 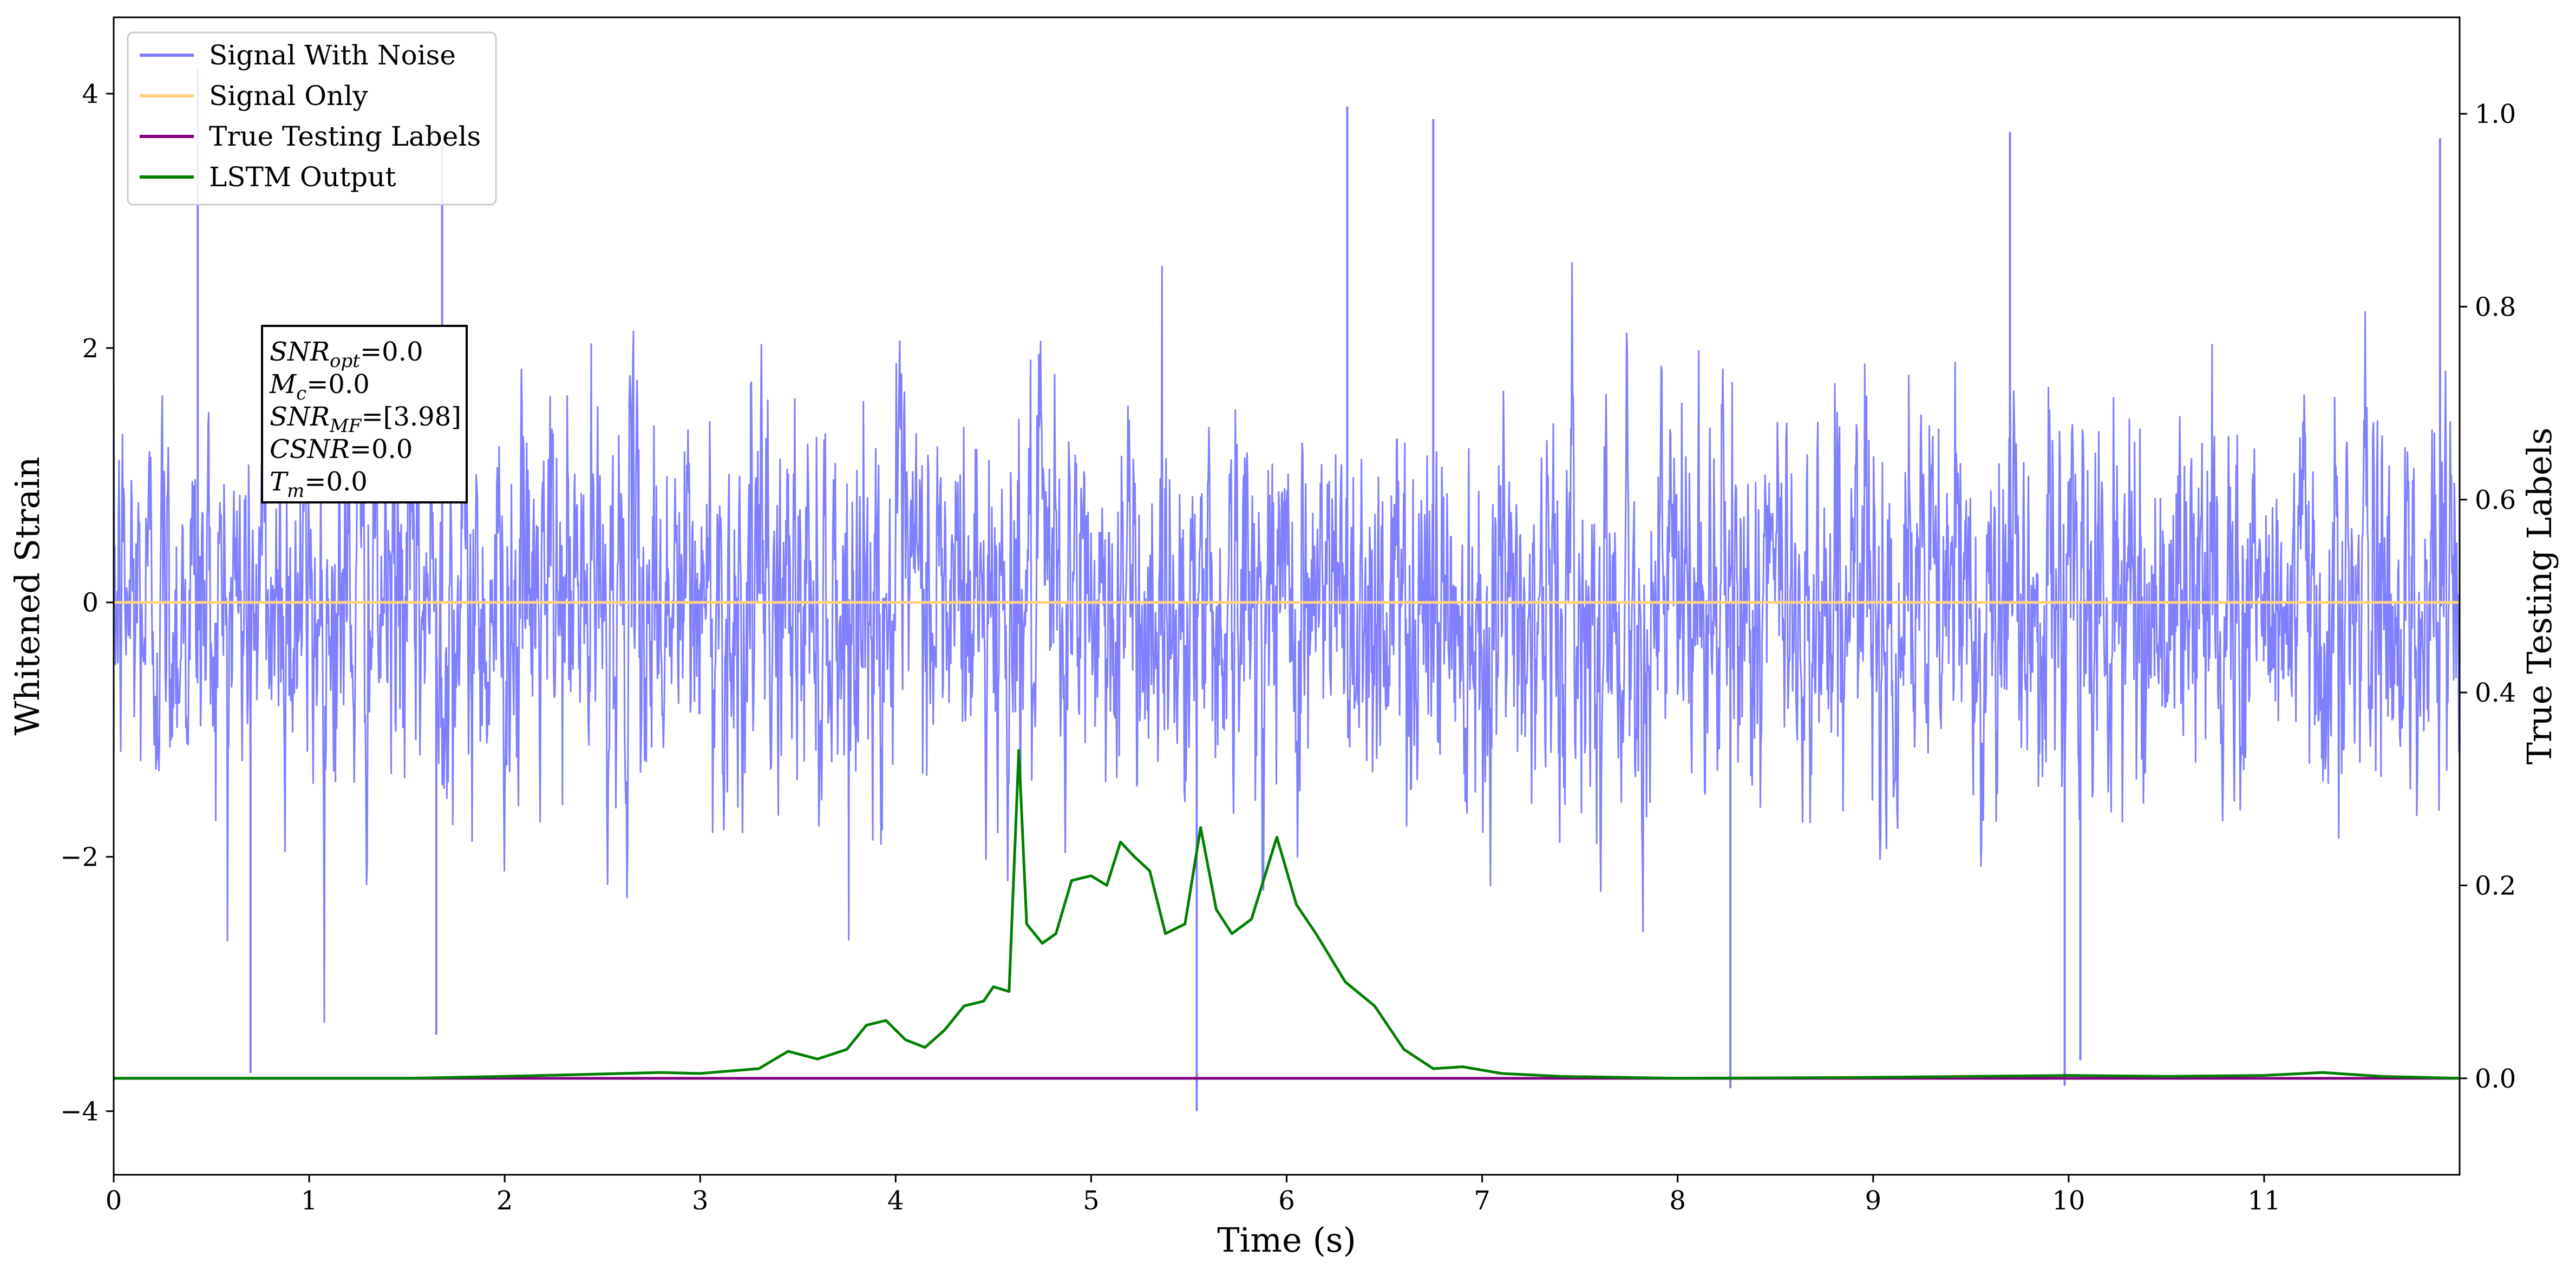 What do you see at coordinates (345, 426) in the screenshot?
I see `annotation-subscript: MF` at bounding box center [345, 426].